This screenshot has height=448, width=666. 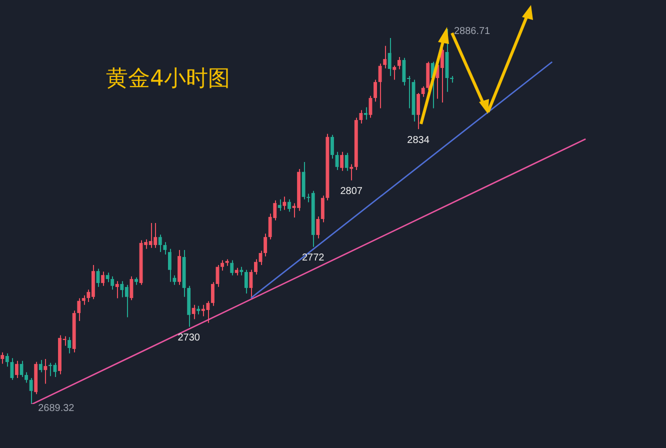 What do you see at coordinates (168, 79) in the screenshot?
I see `text: 黄金4小时图` at bounding box center [168, 79].